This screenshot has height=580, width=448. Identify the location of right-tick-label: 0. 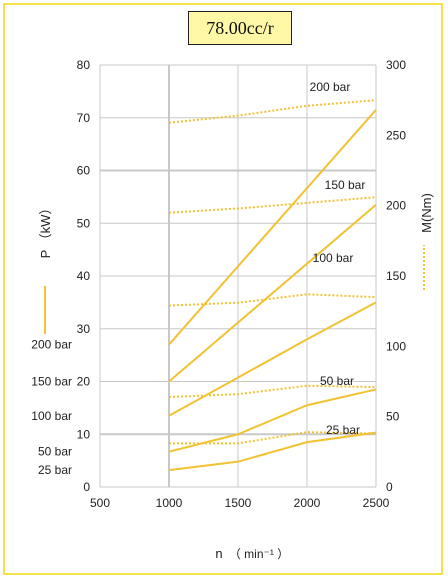
(389, 487).